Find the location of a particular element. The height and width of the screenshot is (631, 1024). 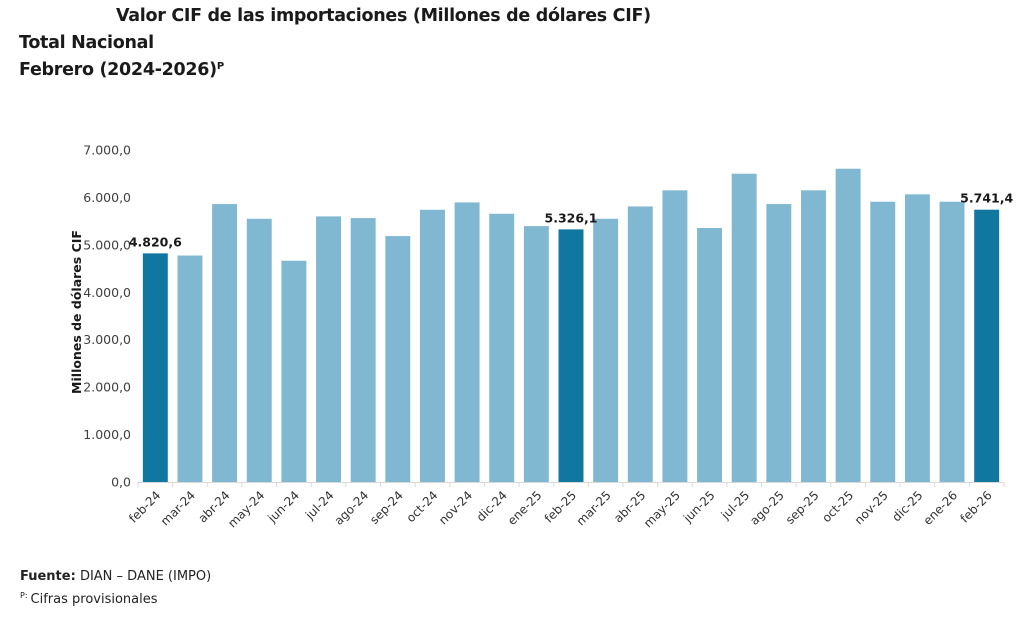

y-tick-label: 4.000,0 is located at coordinates (107, 292).